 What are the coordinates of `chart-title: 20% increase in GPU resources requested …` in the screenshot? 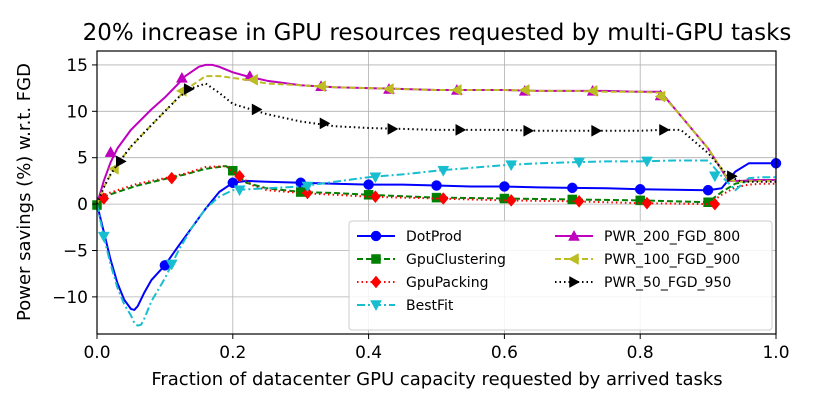 It's located at (437, 33).